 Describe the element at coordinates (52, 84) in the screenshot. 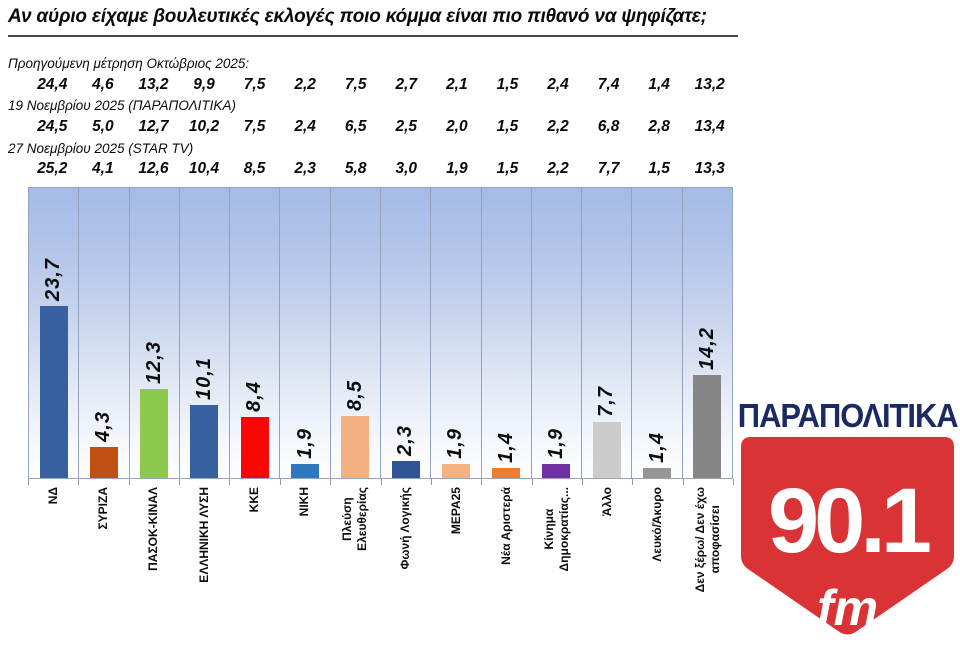

I see `history-value: 24,4` at that location.